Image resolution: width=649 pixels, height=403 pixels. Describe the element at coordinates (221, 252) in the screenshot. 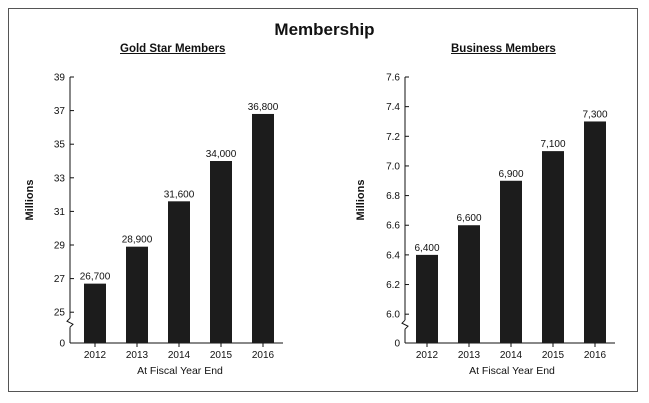

I see `gold-bar-2015` at that location.